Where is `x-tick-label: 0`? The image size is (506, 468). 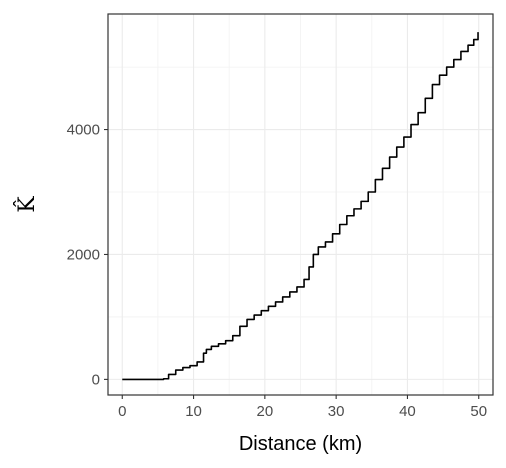
x-tick-label: 0 is located at coordinates (122, 411).